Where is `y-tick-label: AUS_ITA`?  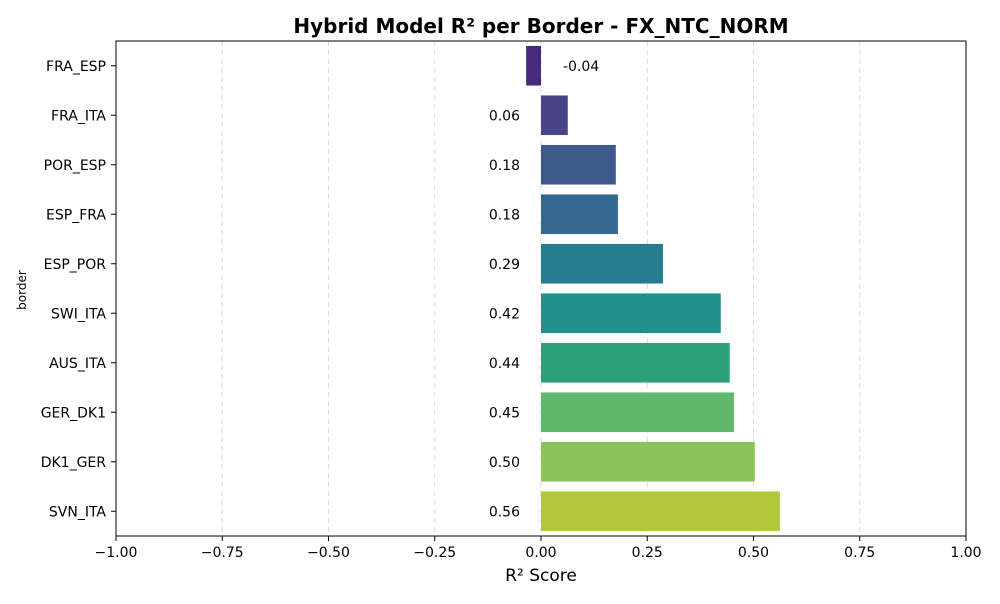
y-tick-label: AUS_ITA is located at coordinates (77, 364).